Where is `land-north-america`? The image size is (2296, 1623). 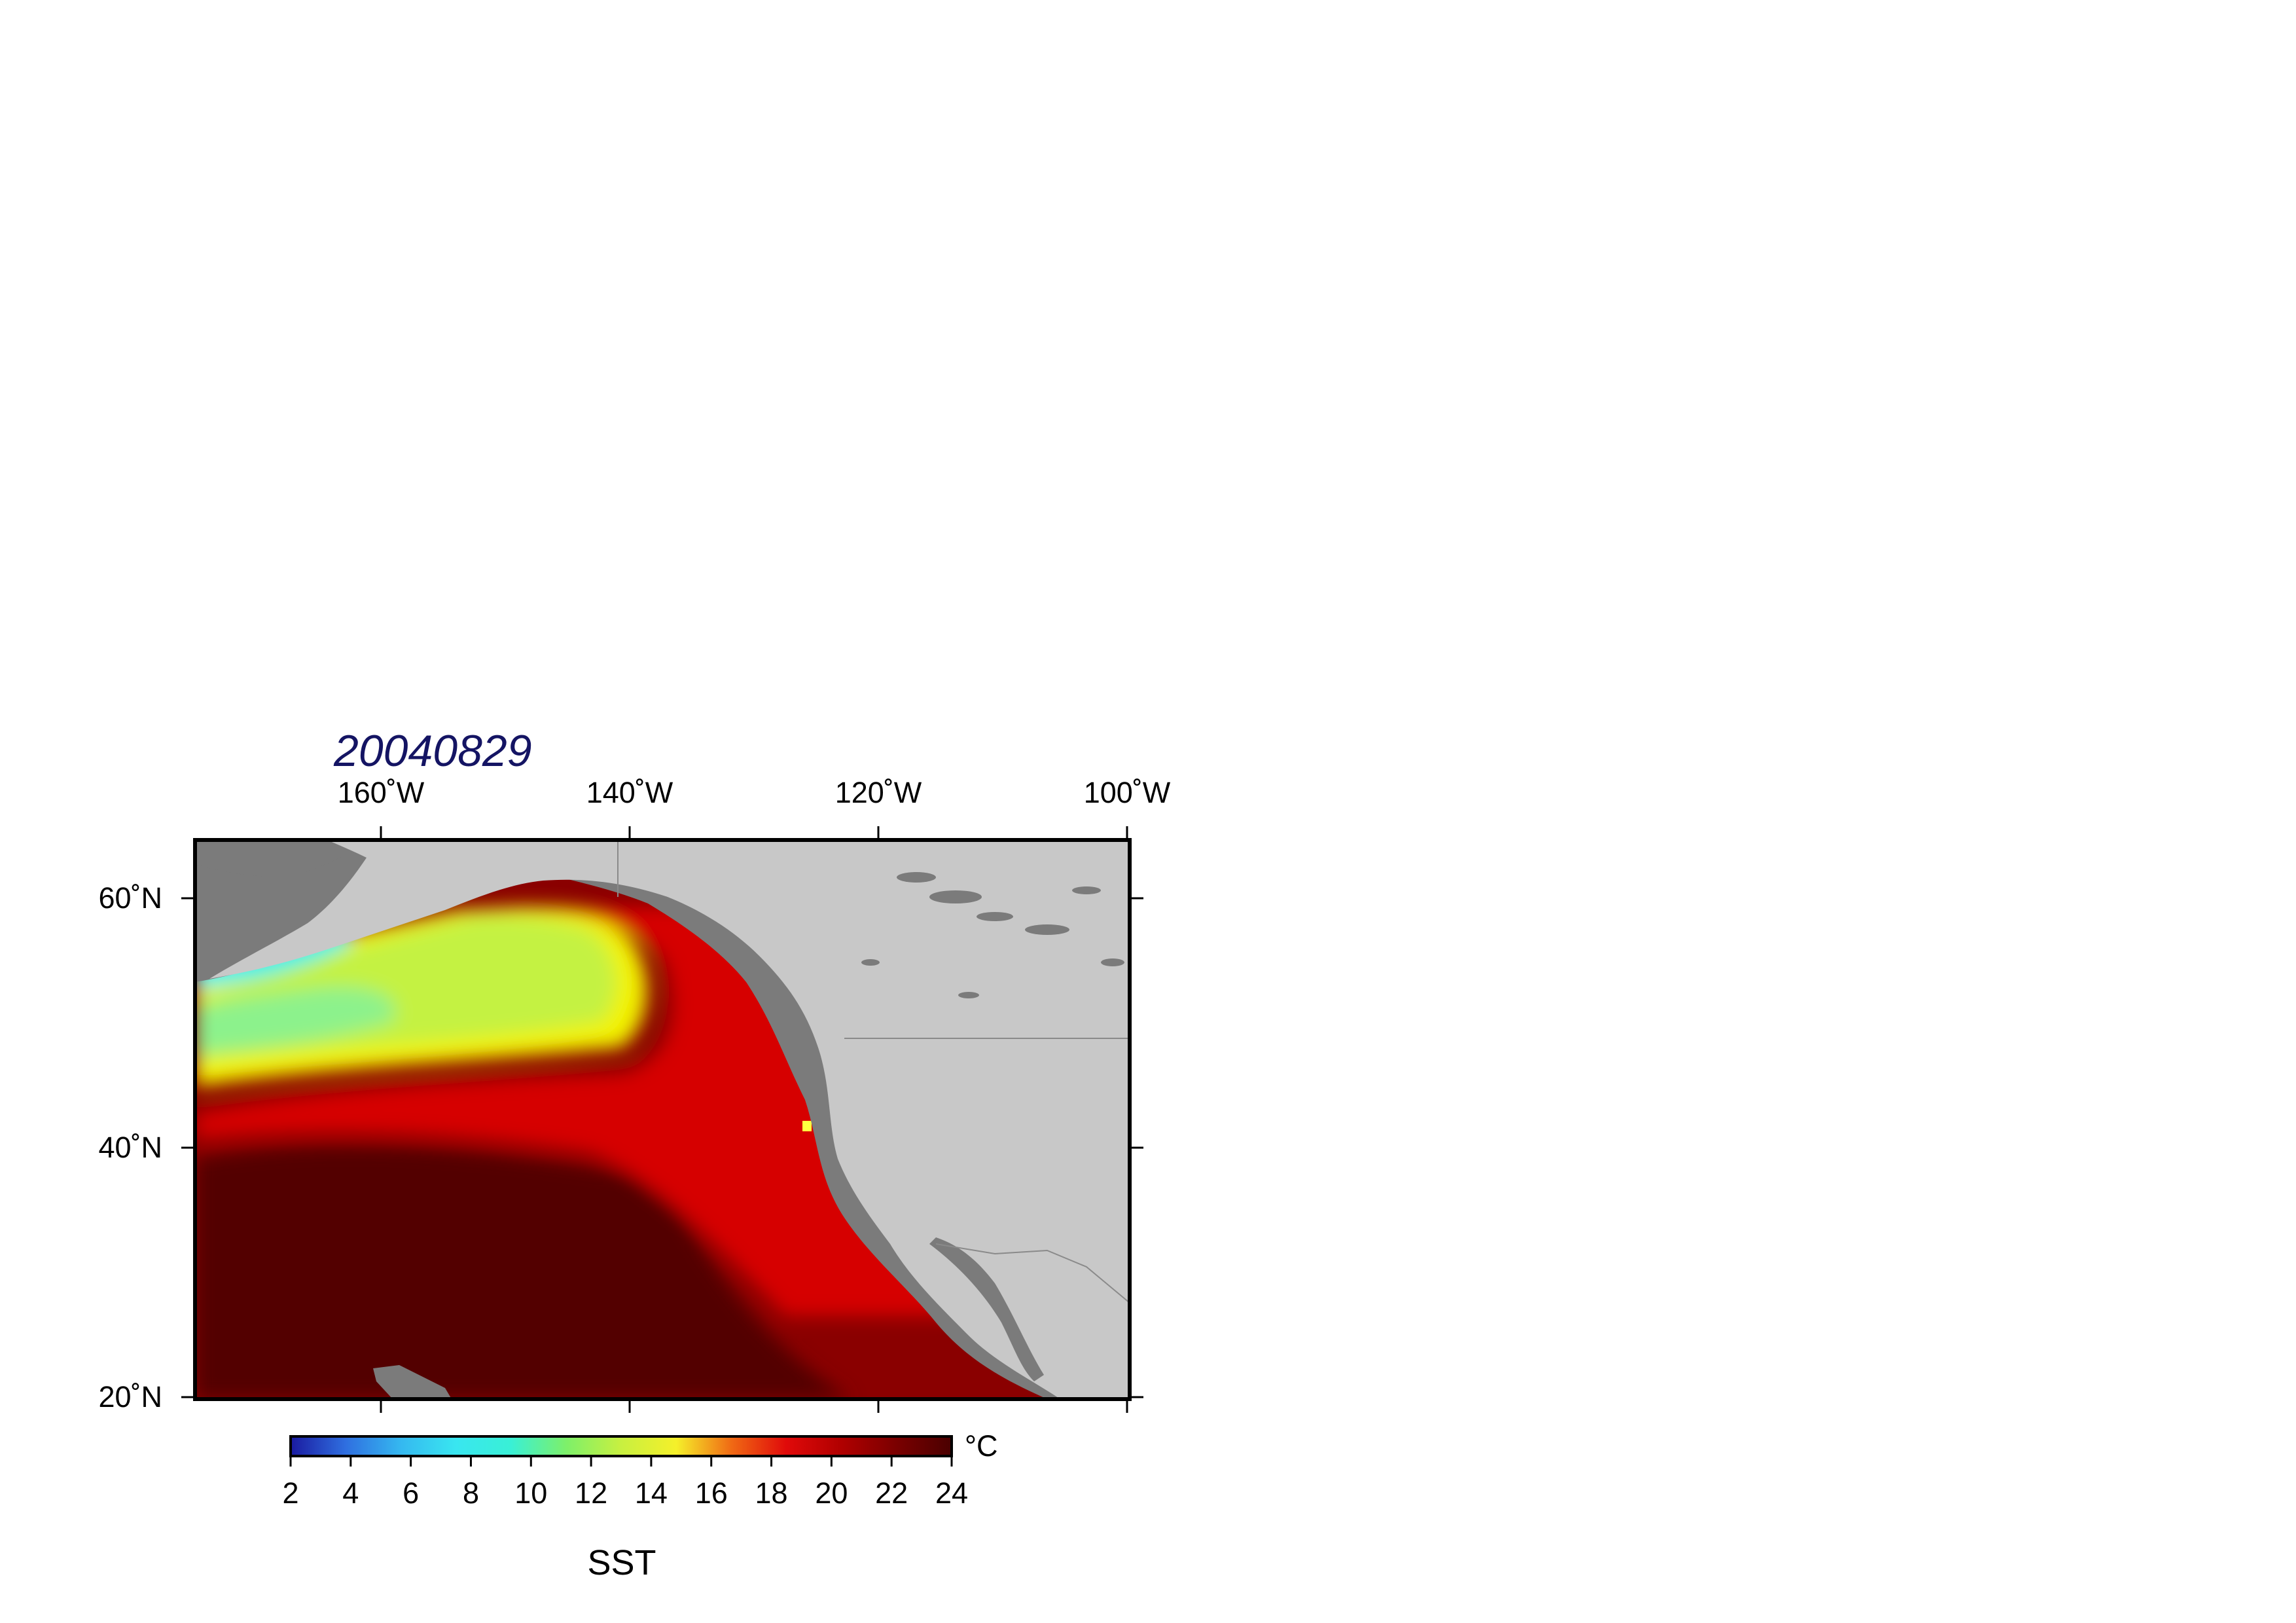 land-north-america is located at coordinates (669, 1119).